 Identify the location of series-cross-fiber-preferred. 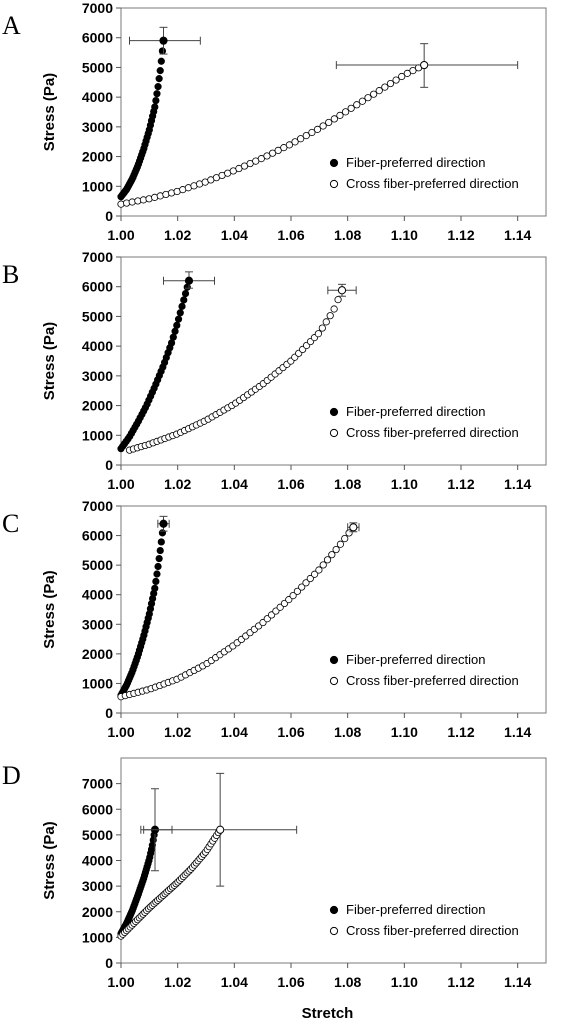
(238, 611).